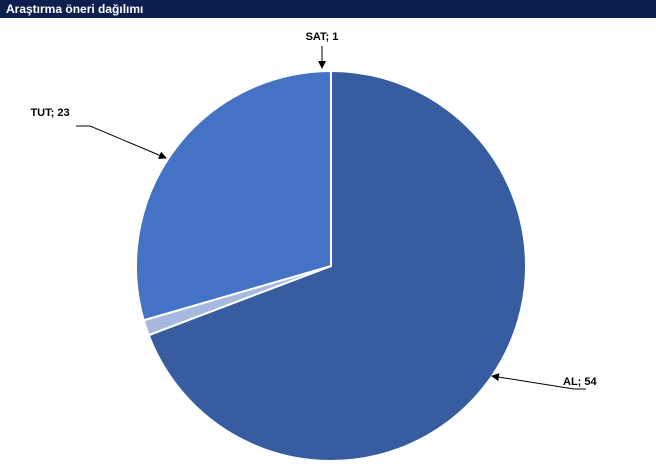  Describe the element at coordinates (322, 37) in the screenshot. I see `data-label-sat: SAT; 1` at that location.